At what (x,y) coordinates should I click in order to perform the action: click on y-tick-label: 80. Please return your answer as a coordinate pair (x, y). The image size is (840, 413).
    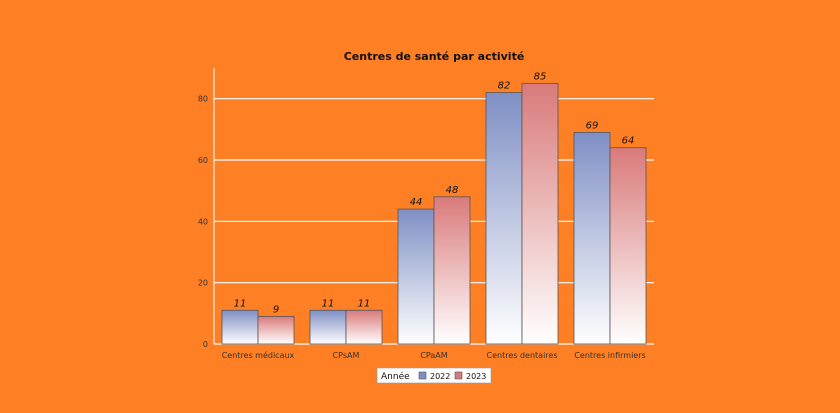
    Looking at the image, I should click on (203, 99).